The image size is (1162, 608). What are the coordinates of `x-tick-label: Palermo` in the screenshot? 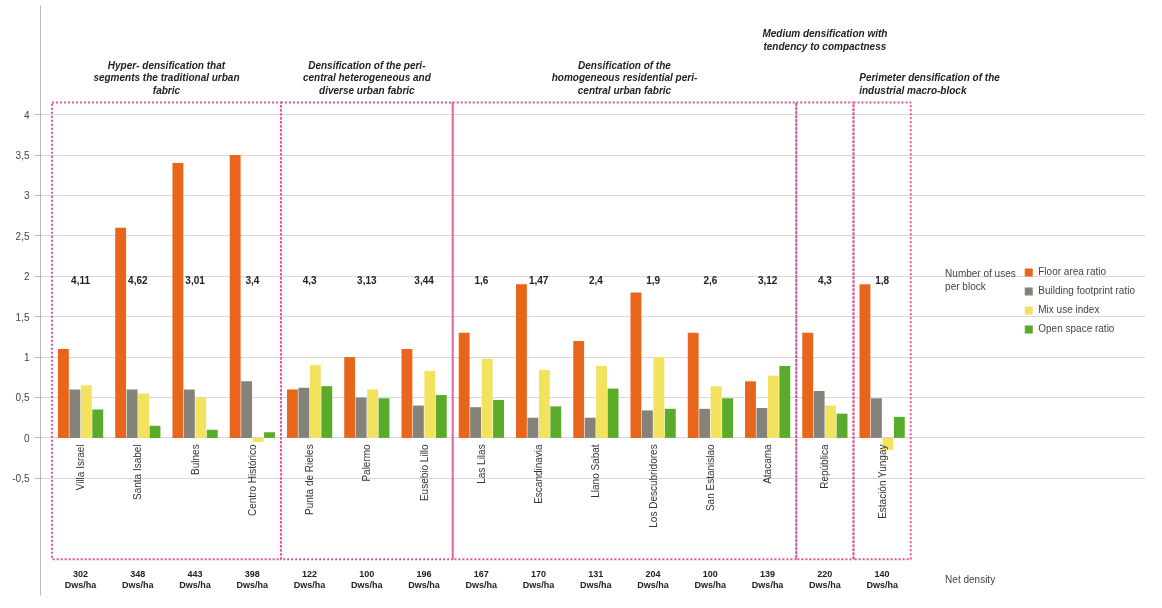 It's located at (367, 462).